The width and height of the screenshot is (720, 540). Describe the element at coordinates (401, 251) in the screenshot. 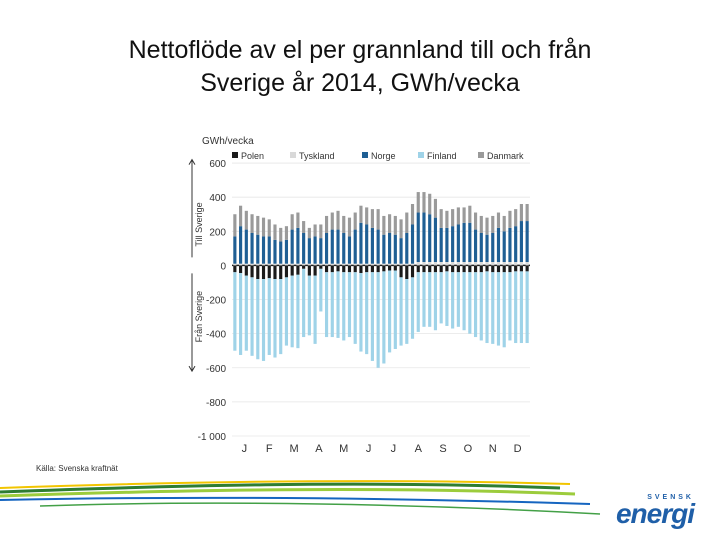

I see `bar-norge-v30` at that location.